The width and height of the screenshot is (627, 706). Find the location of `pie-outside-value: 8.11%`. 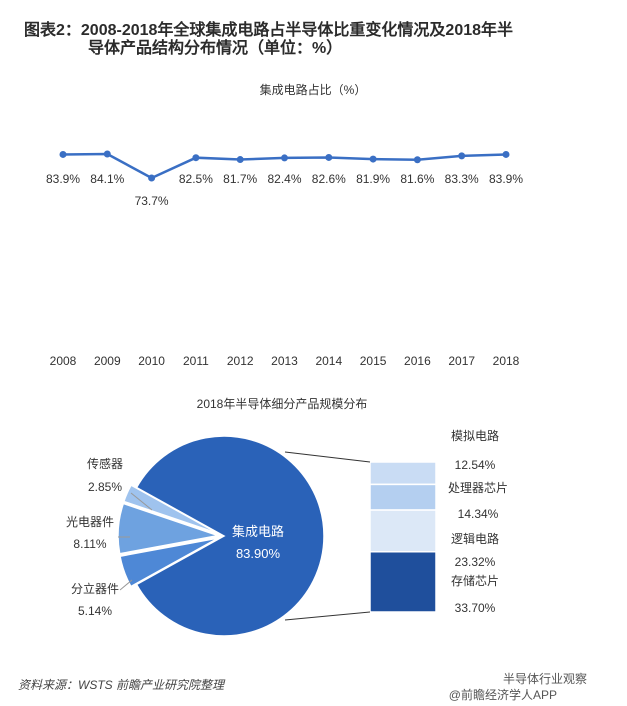

pie-outside-value: 8.11% is located at coordinates (89, 544).